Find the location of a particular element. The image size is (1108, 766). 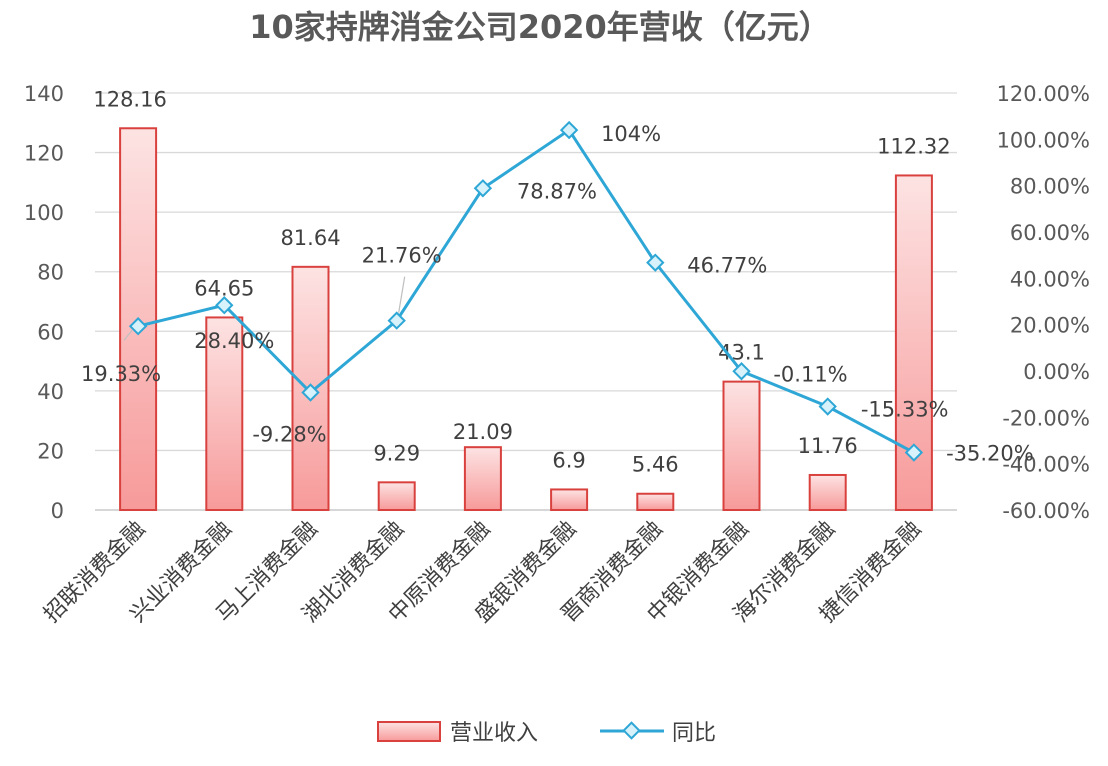

line-data-label: 104% is located at coordinates (631, 134).